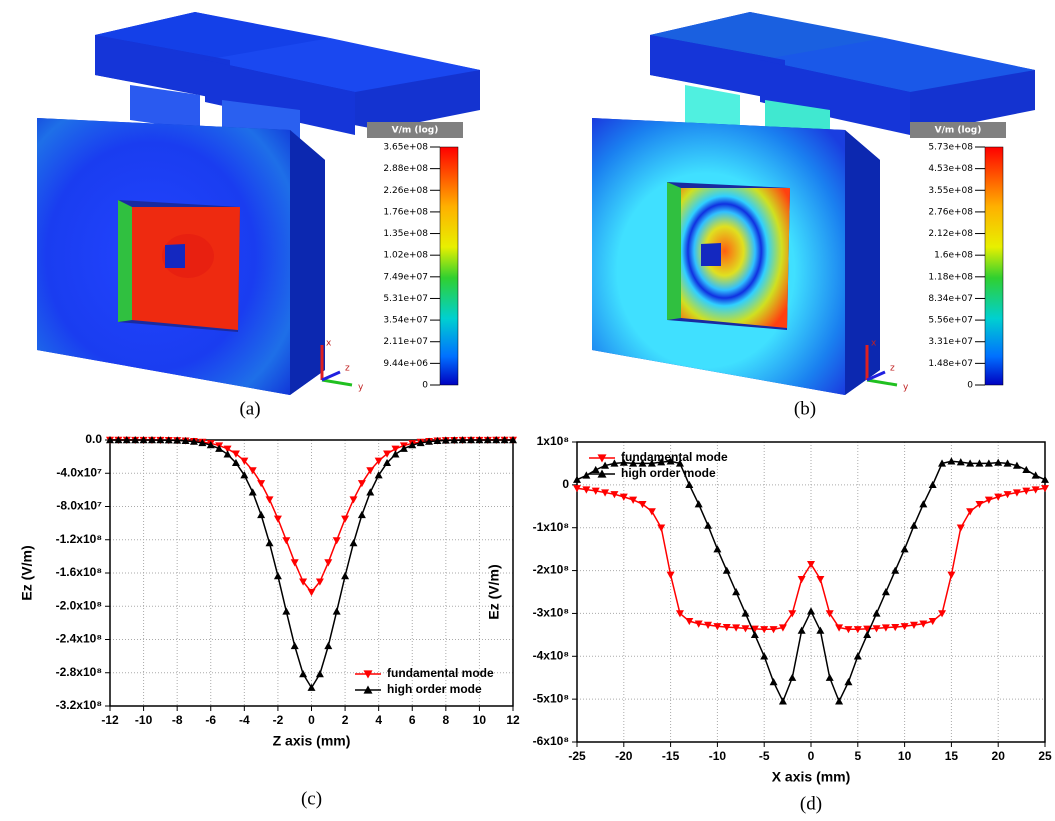 The height and width of the screenshot is (821, 1055). I want to click on colorbar-label: 1.02e+08, so click(405, 256).